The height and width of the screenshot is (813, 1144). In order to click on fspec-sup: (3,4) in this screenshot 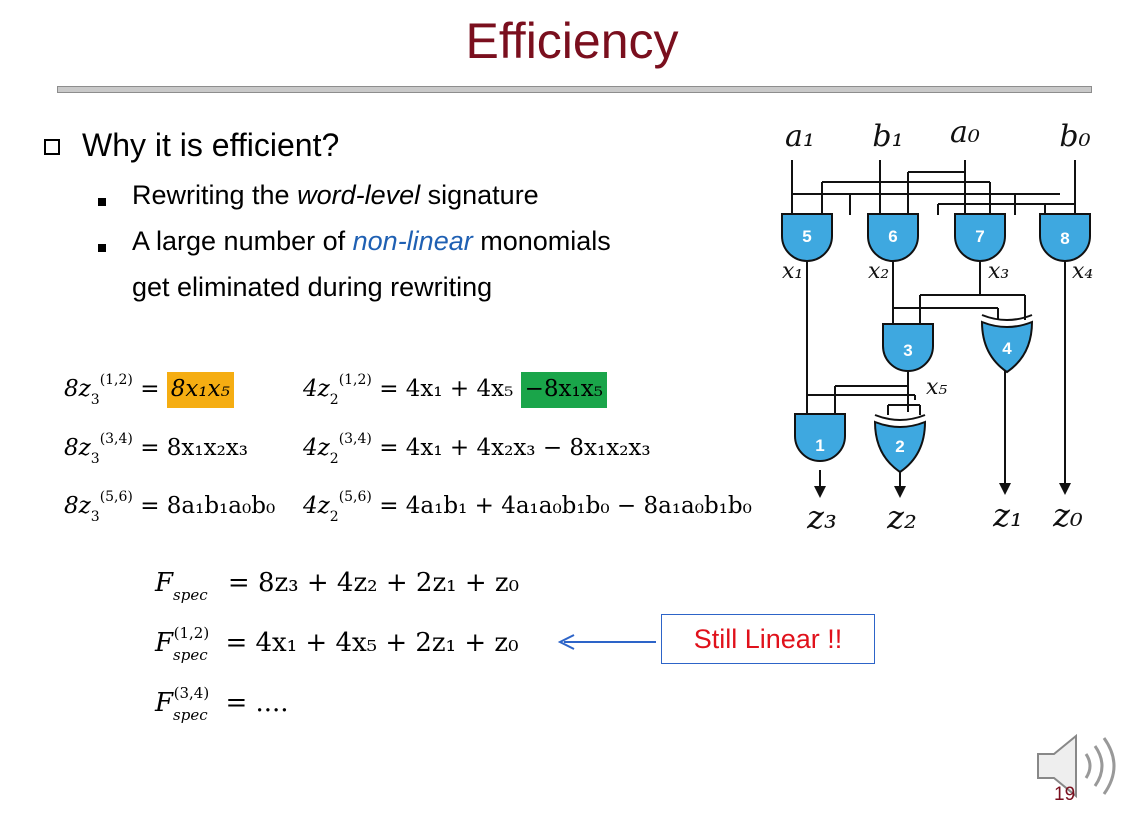, I will do `click(191, 693)`.